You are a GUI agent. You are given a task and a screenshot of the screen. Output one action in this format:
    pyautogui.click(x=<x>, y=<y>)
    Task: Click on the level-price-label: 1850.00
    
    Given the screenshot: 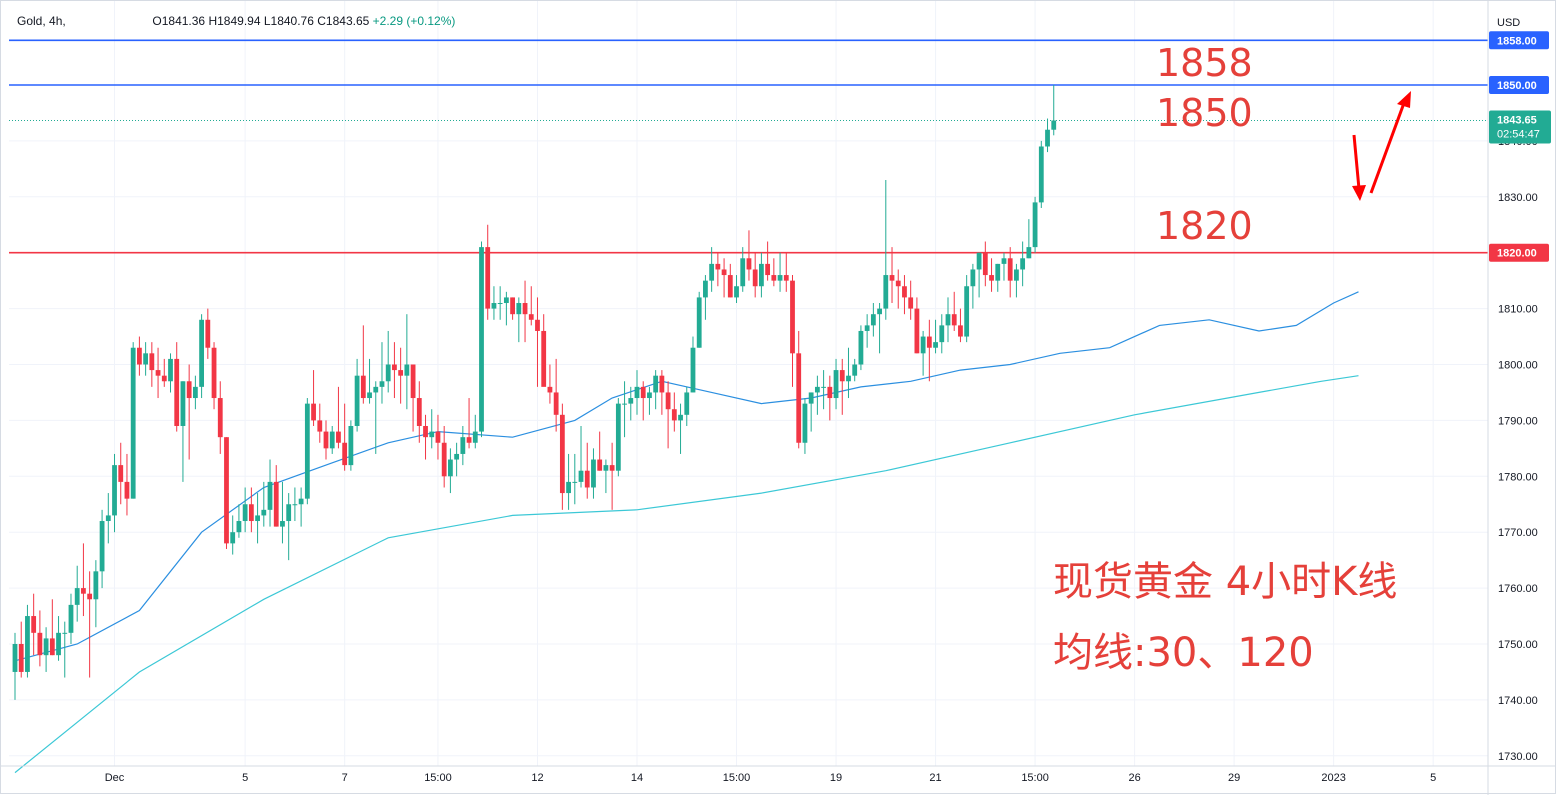 What is the action you would take?
    pyautogui.click(x=1517, y=86)
    